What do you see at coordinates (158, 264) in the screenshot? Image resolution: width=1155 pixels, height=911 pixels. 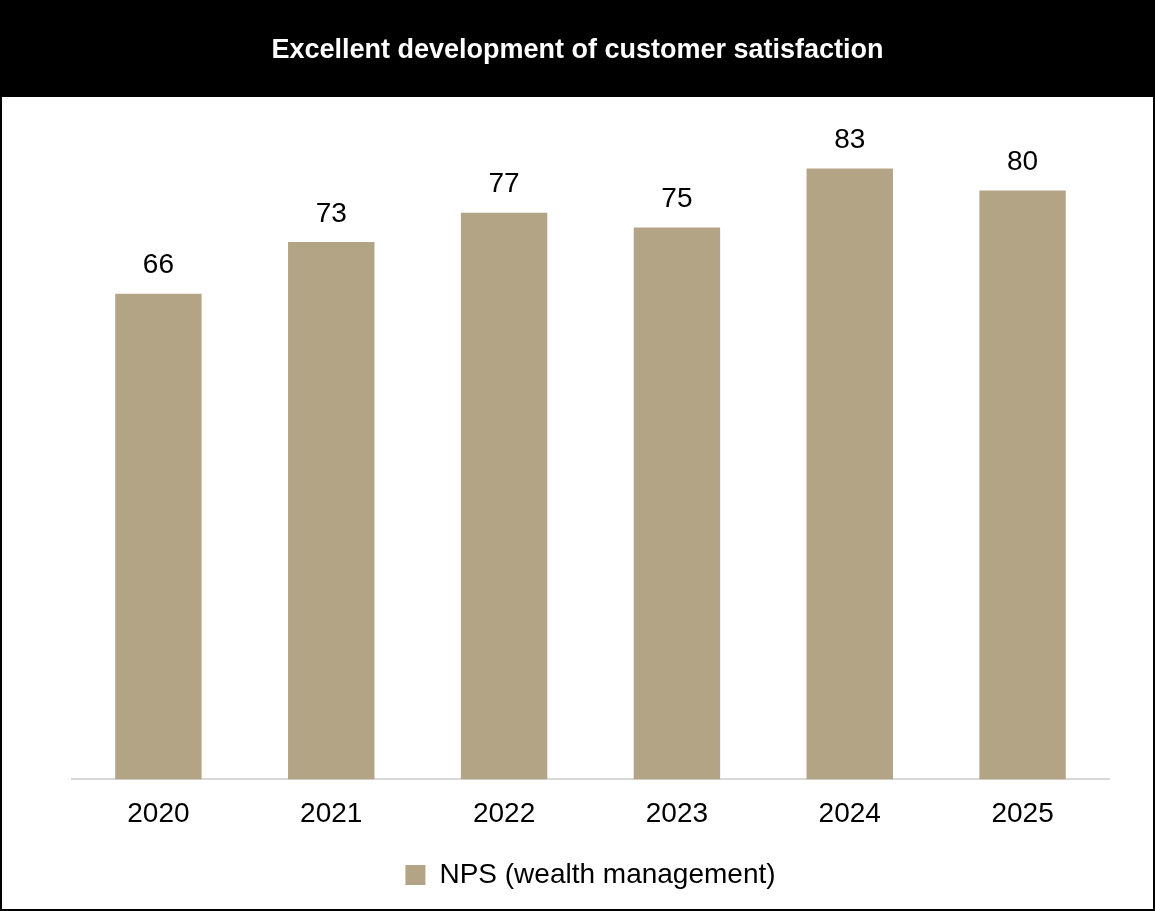 I see `data-label: 66` at bounding box center [158, 264].